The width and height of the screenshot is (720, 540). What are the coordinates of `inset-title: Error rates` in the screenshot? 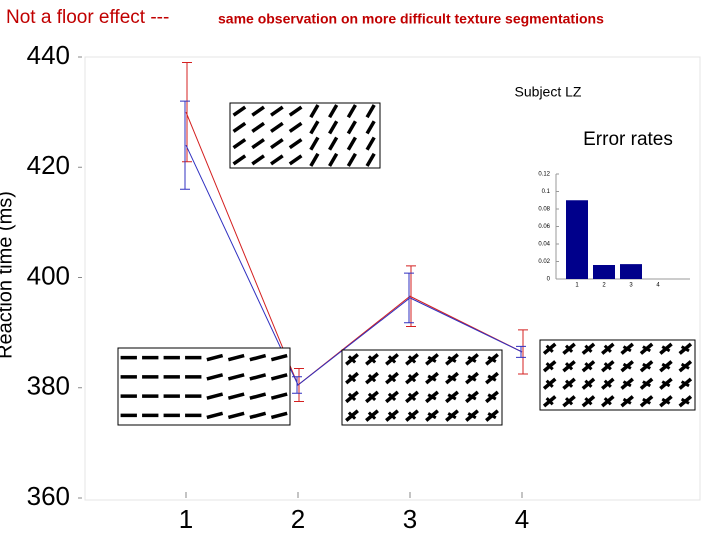 It's located at (628, 139).